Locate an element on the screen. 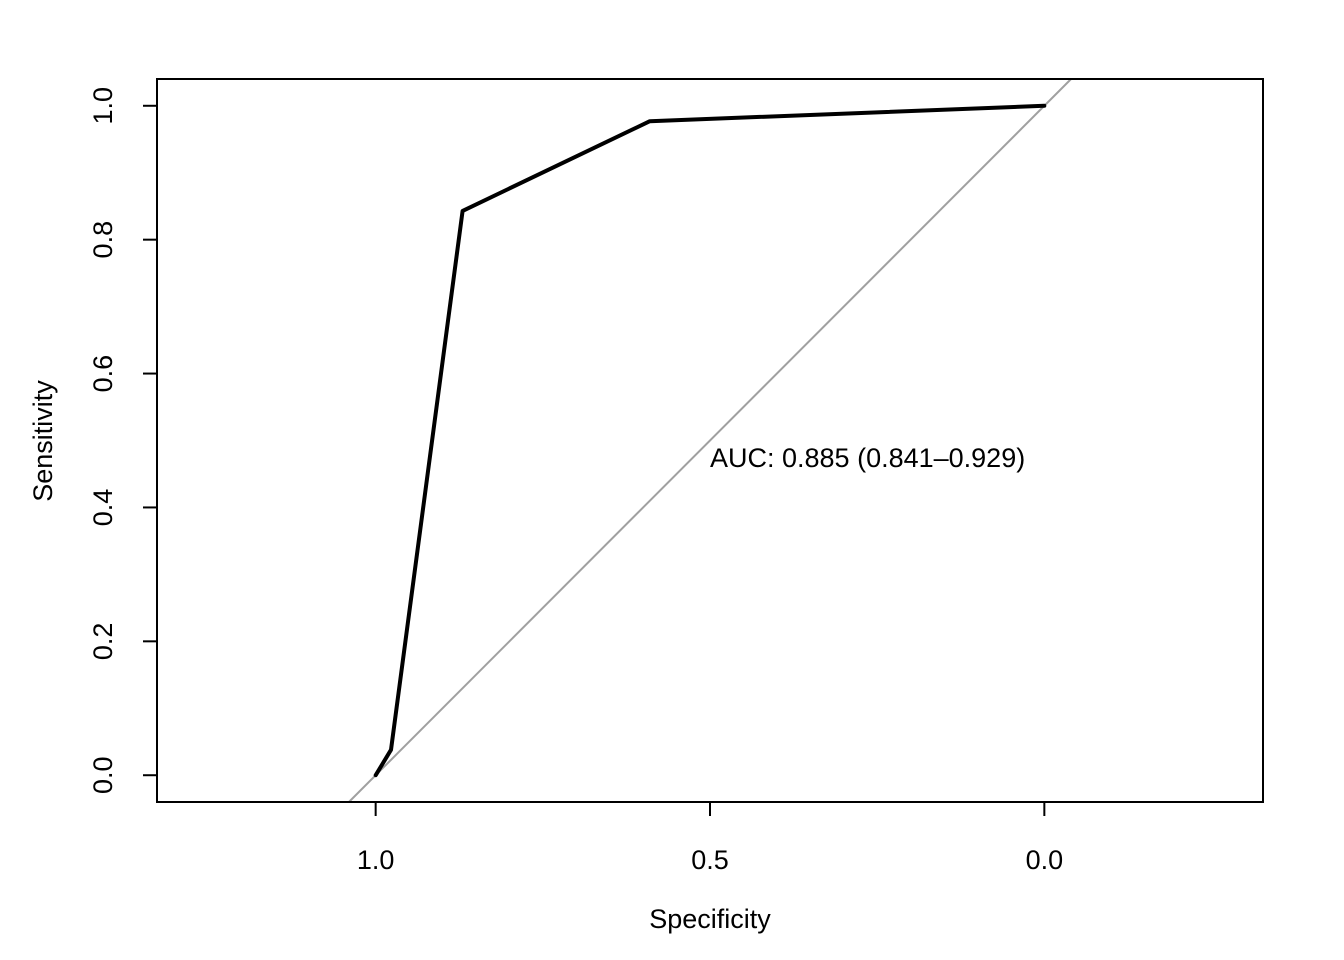 This screenshot has height=960, width=1344. x-tick-label: 0.0 is located at coordinates (1045, 860).